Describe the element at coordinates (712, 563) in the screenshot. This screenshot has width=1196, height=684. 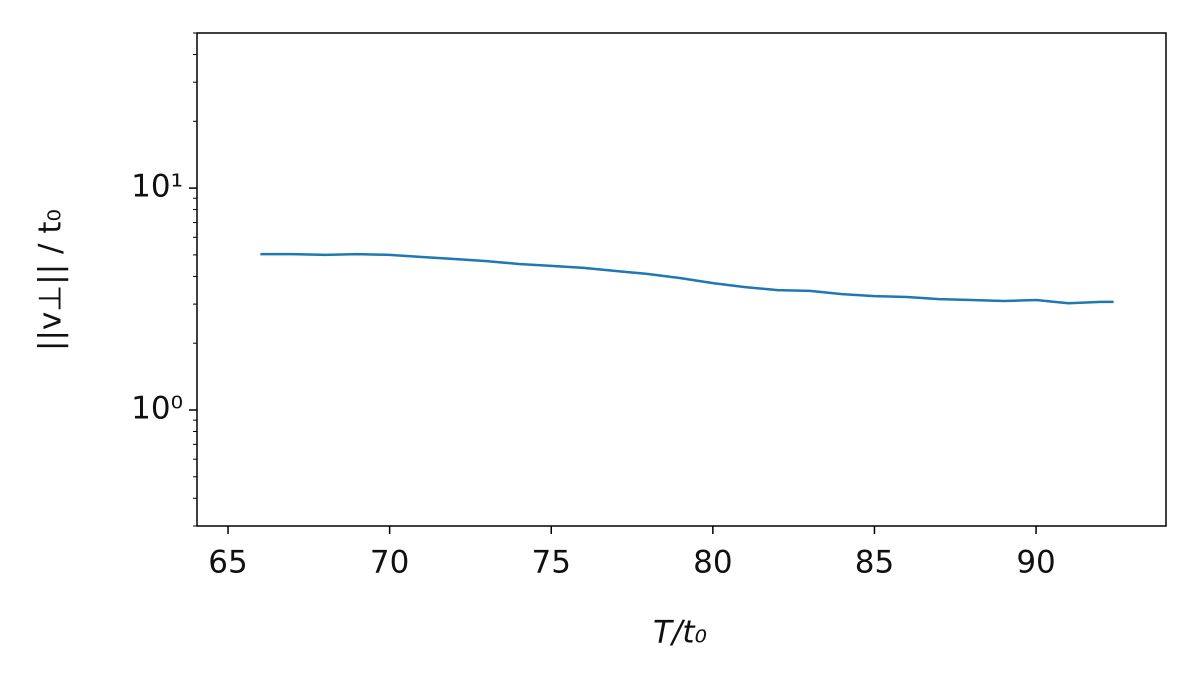
I see `x-tick-label: 80` at that location.